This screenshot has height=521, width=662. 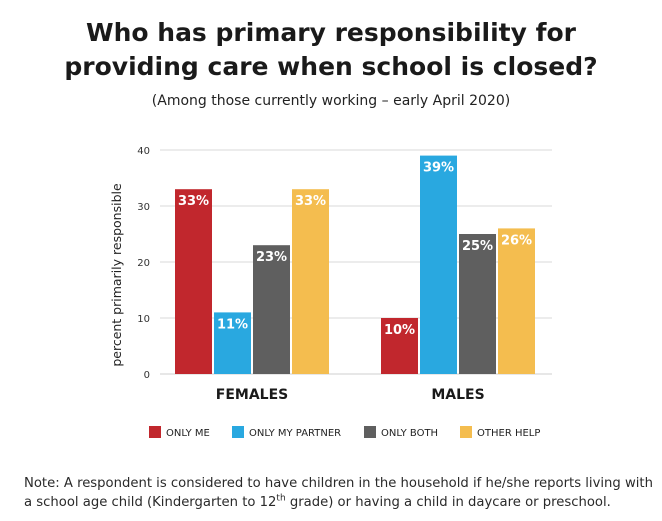 What do you see at coordinates (143, 207) in the screenshot?
I see `y-tick-label: 30` at bounding box center [143, 207].